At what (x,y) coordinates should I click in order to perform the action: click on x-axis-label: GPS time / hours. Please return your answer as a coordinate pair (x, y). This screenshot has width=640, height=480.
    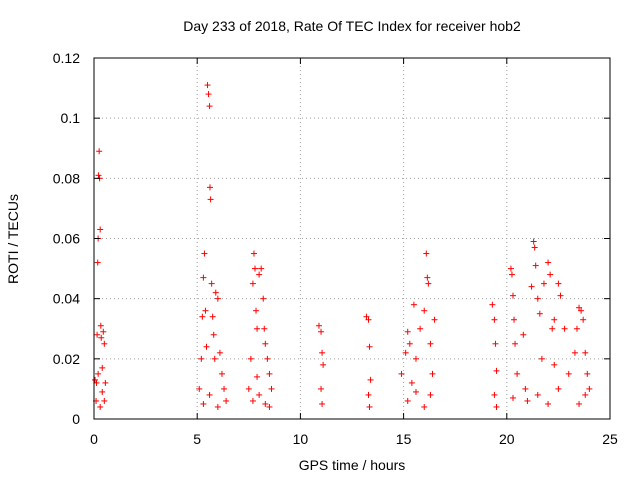
    Looking at the image, I should click on (352, 465).